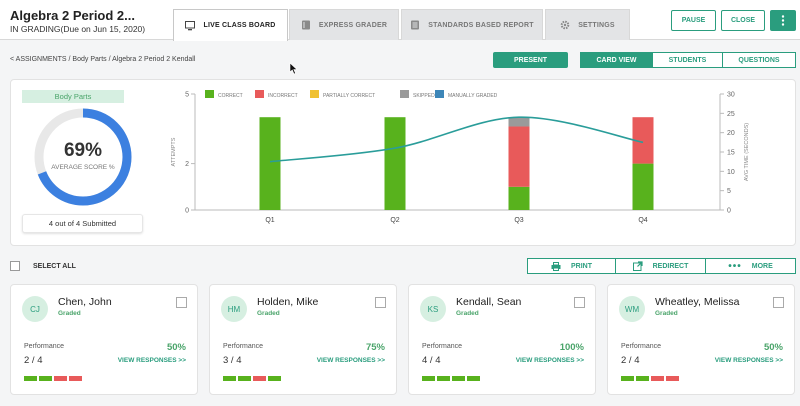  I want to click on y-axis-label: ATTEMPTS, so click(174, 151).